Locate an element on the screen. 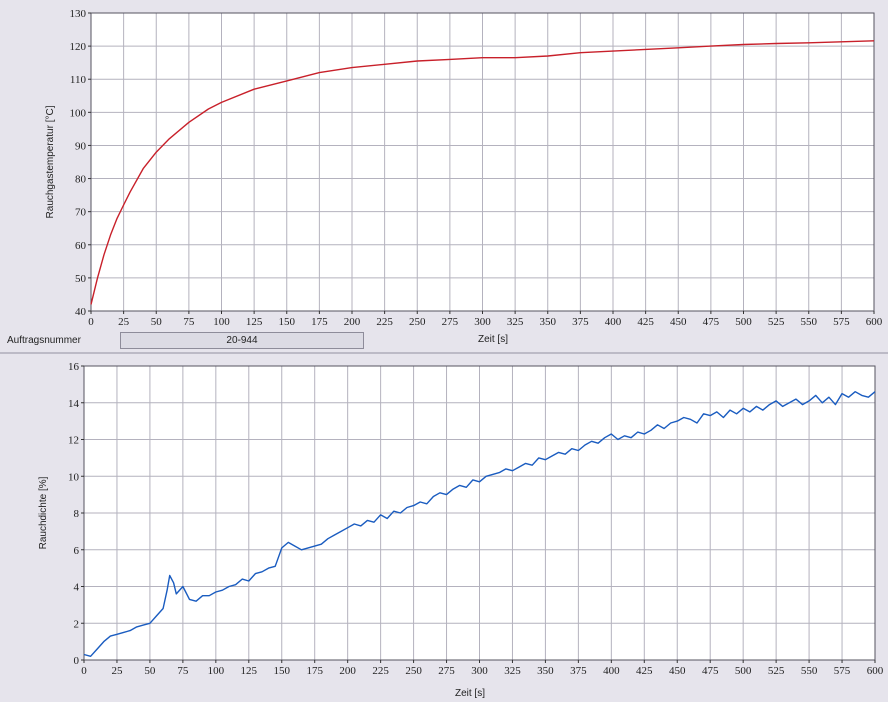  y-tick-label: 40 is located at coordinates (81, 312).